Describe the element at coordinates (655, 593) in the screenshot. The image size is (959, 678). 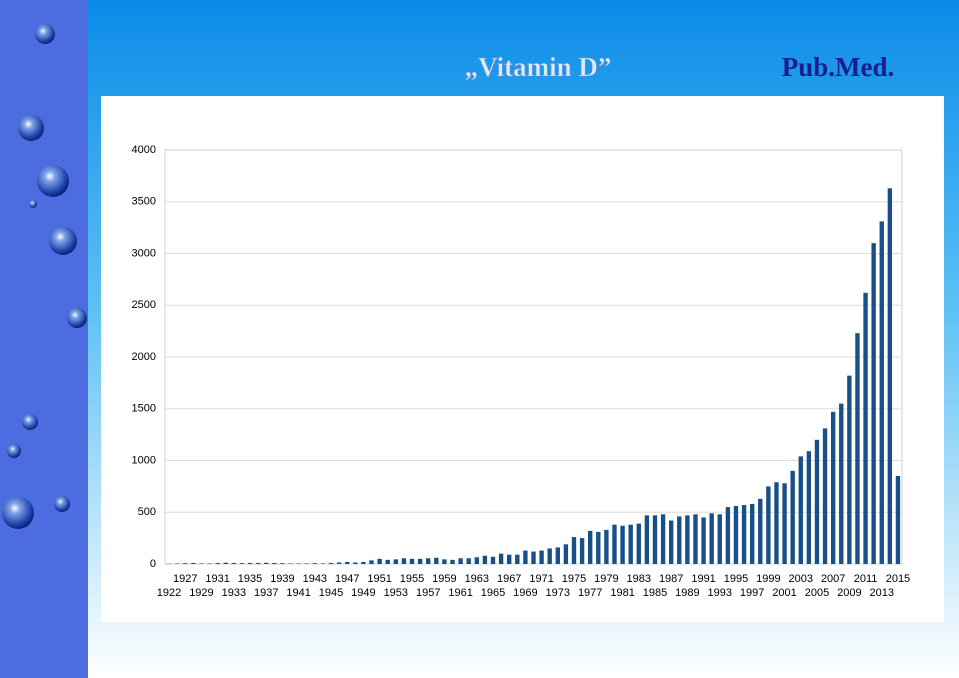
I see `x-tick-label: 1985` at that location.